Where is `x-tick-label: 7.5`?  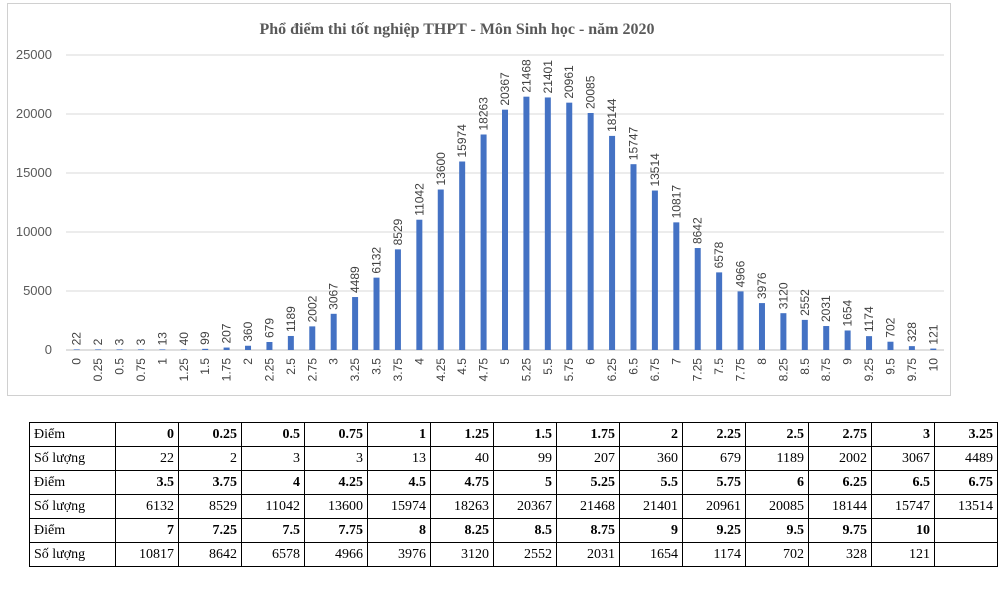
x-tick-label: 7.5 is located at coordinates (719, 366).